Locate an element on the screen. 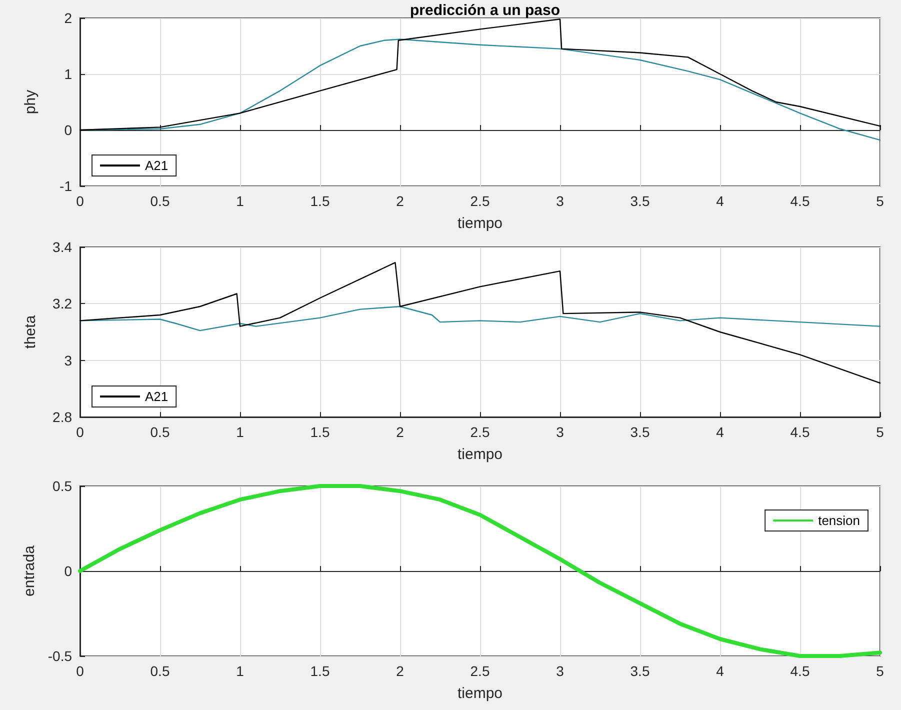  y-tick-label: 3.4 is located at coordinates (62, 247).